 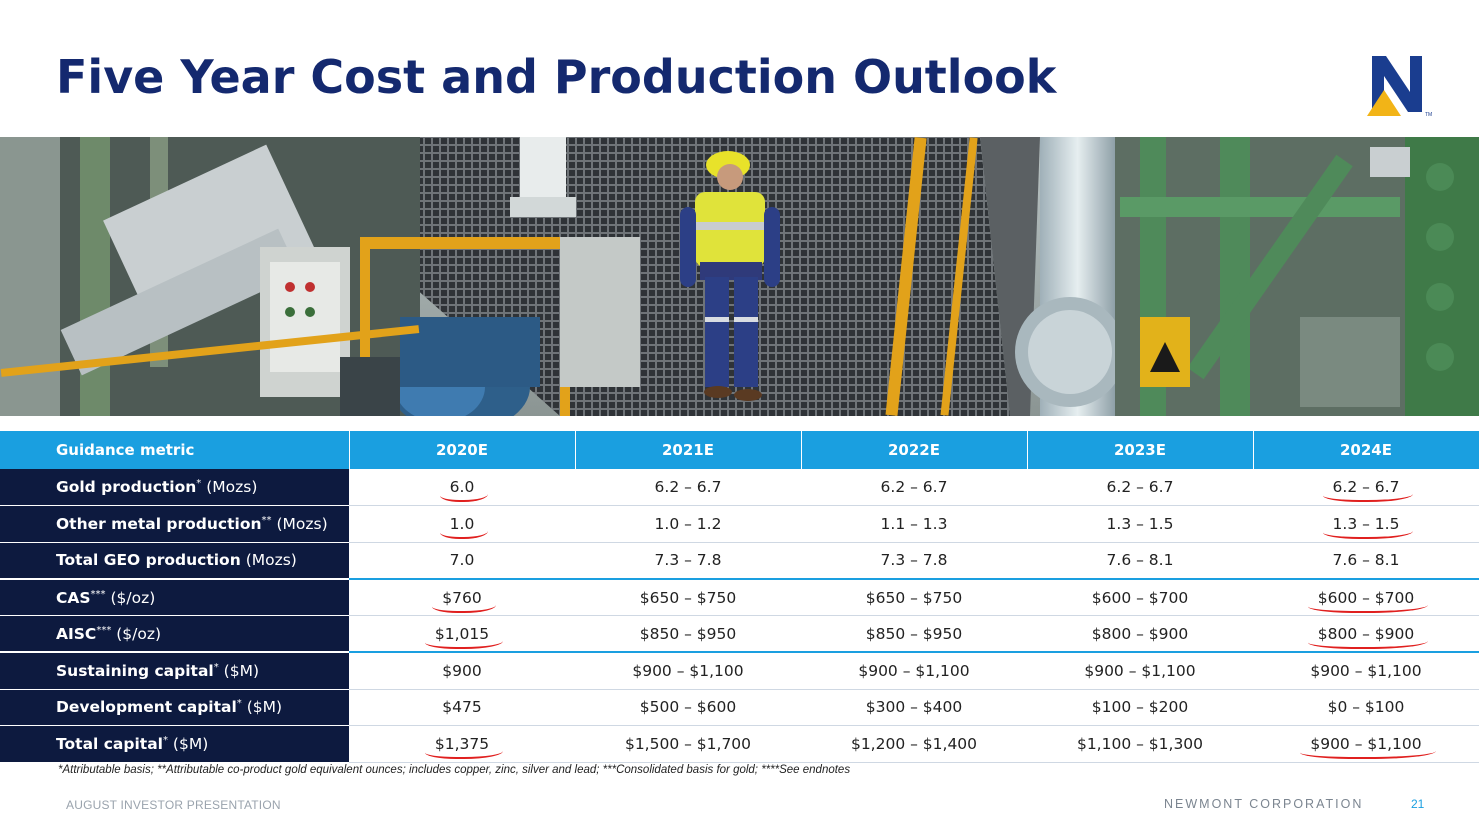 What do you see at coordinates (462, 634) in the screenshot?
I see `table-cell: $1,015` at bounding box center [462, 634].